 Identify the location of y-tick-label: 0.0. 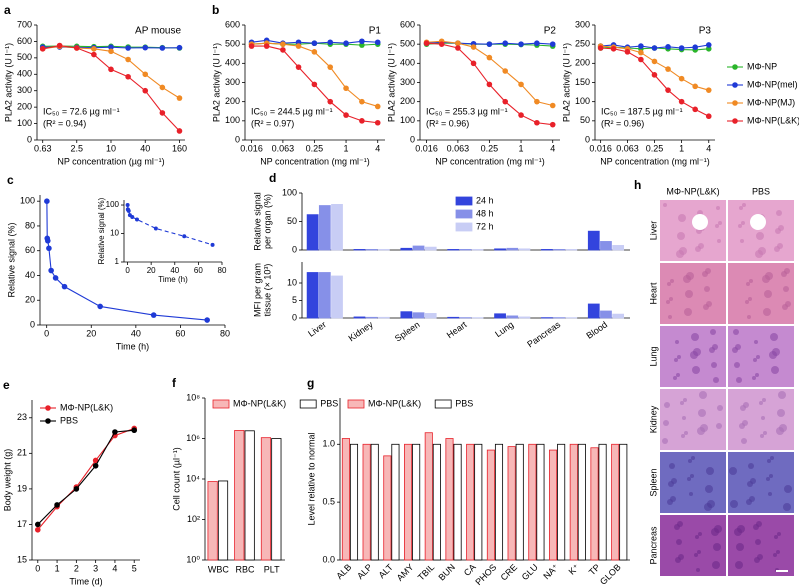
(328, 559).